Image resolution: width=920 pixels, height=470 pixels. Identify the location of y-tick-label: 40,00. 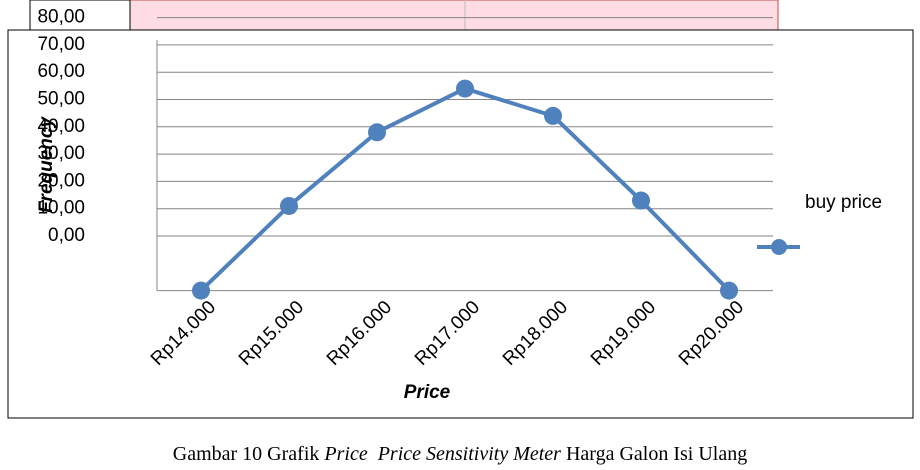
(61, 126).